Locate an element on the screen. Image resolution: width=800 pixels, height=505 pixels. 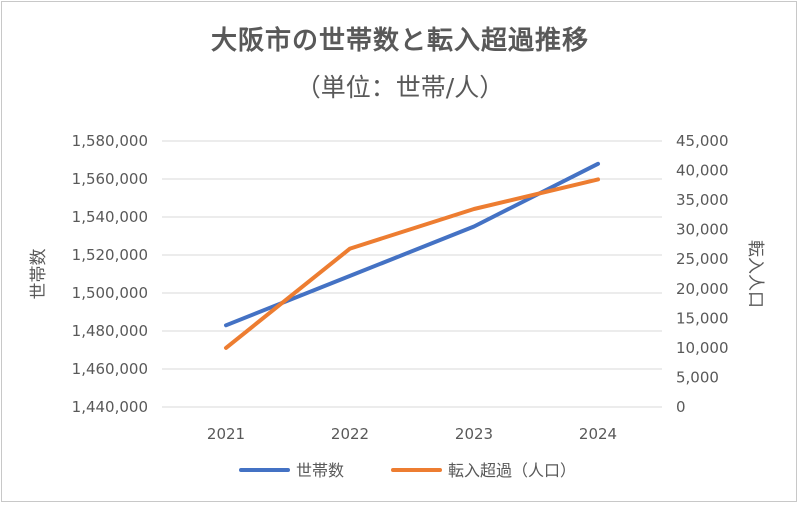
left-tick-label: 1,560,000 is located at coordinates (110, 179).